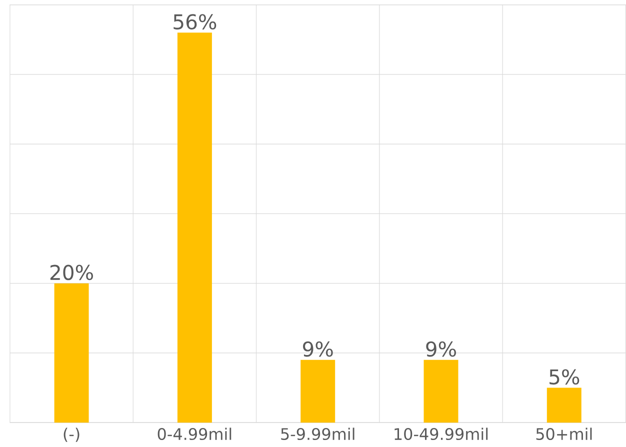 The height and width of the screenshot is (447, 626). What do you see at coordinates (565, 377) in the screenshot?
I see `data-label: 5%` at bounding box center [565, 377].